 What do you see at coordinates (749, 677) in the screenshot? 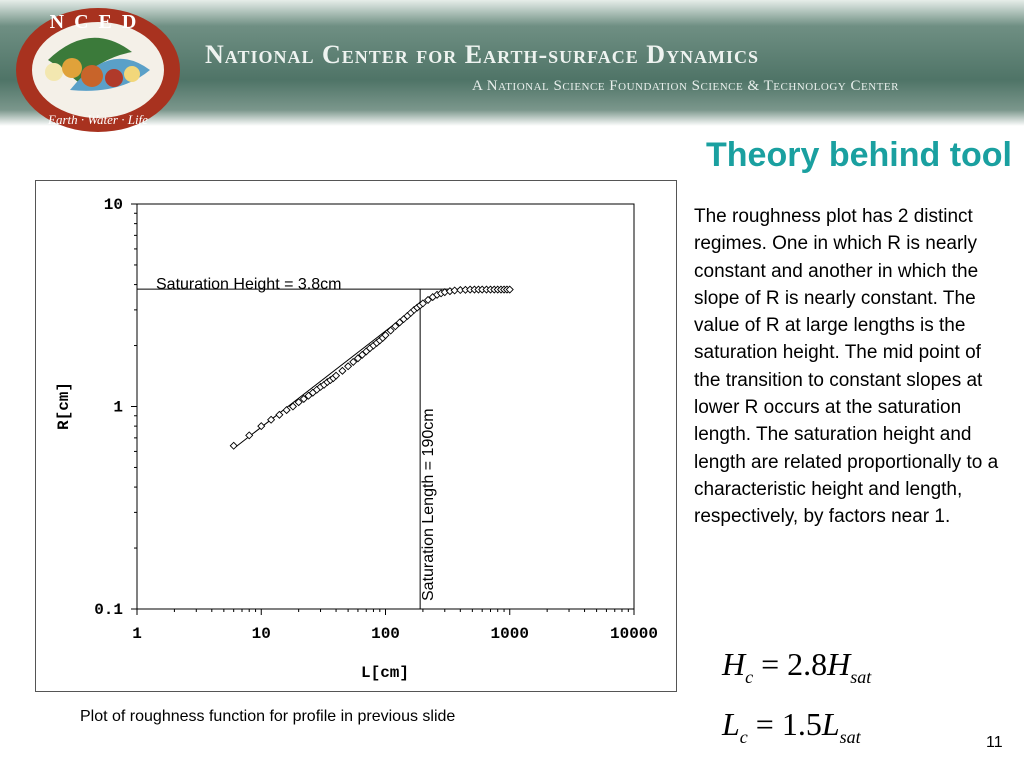
I see `eq1-lhs-sub: c` at bounding box center [749, 677].